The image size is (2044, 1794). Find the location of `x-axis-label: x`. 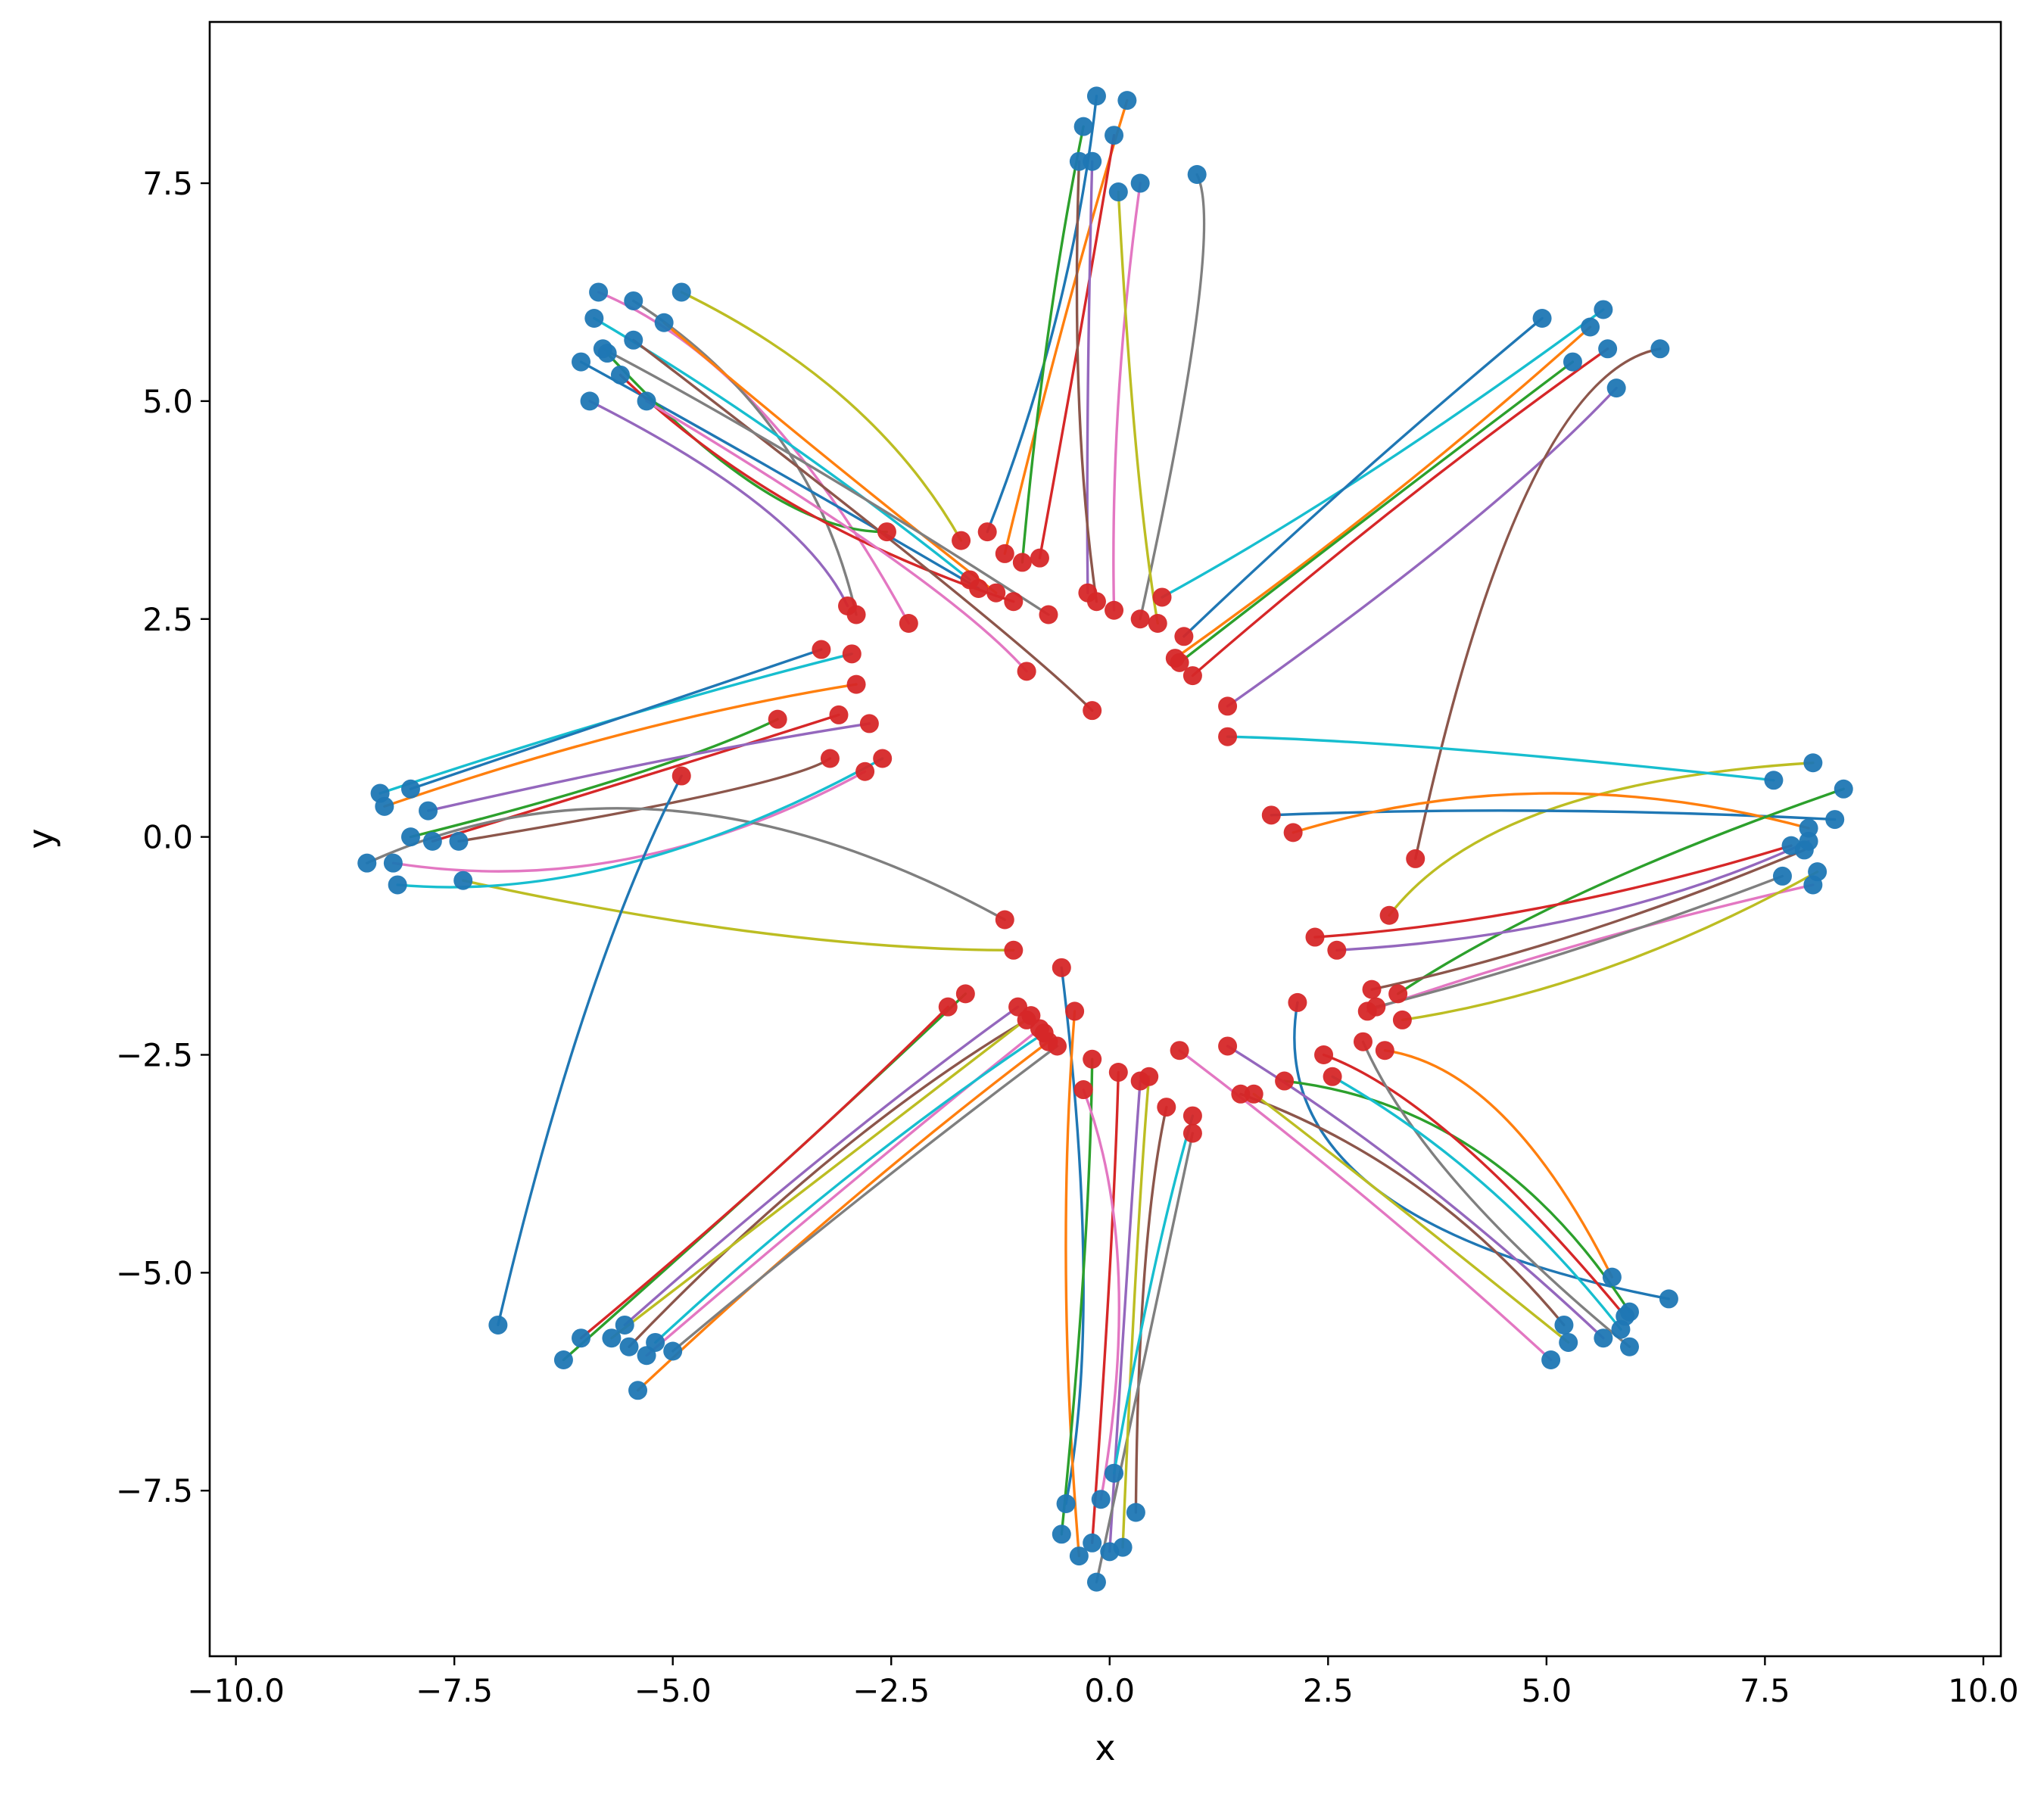

x-axis-label: x is located at coordinates (1105, 1748).